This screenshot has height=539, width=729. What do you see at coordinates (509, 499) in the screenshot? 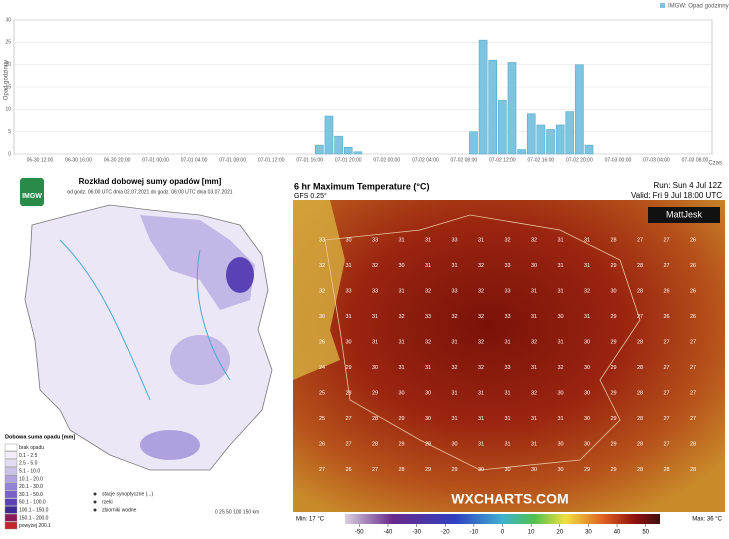
I see `brand: WXCHARTS.COM` at bounding box center [509, 499].